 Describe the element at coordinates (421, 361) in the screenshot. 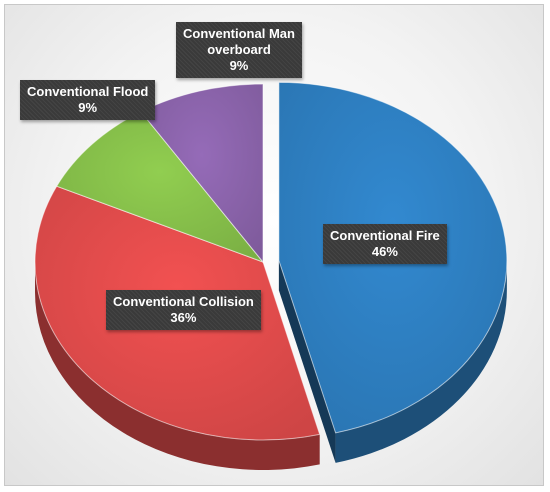

I see `slice-rim-conventional-fire` at that location.